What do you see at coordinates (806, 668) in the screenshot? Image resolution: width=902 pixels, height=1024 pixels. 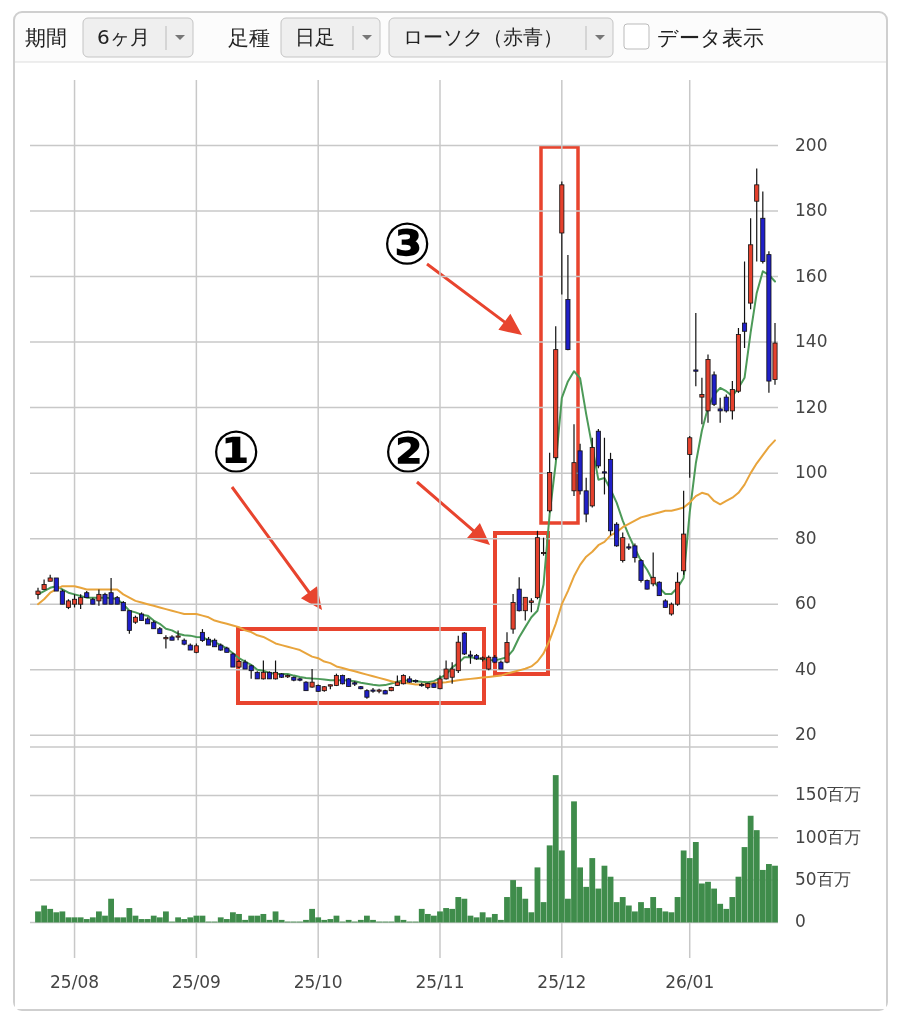 I see `y-tick-label: 40` at bounding box center [806, 668].